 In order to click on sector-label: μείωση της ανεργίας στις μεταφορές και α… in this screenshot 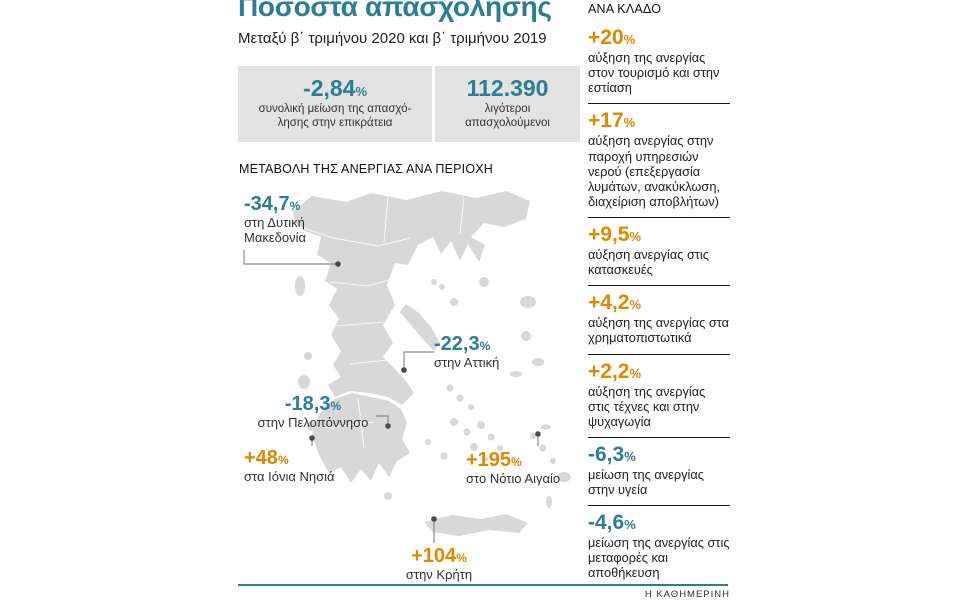, I will do `click(659, 558)`.